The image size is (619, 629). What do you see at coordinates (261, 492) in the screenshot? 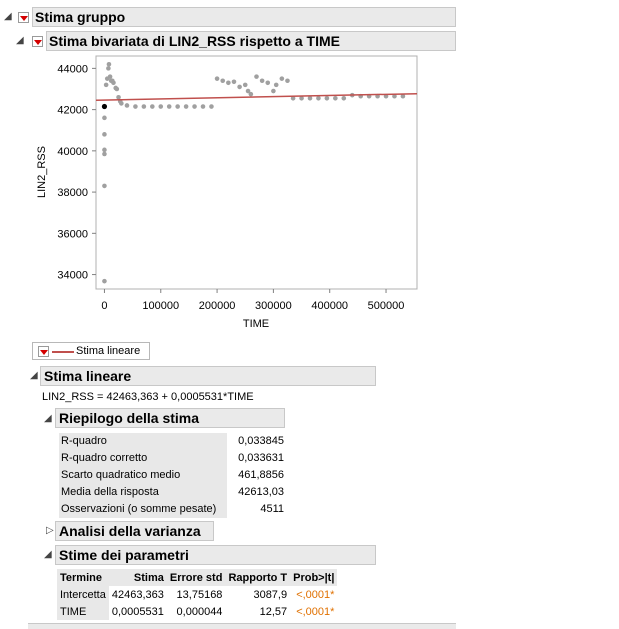
I see `summary-value: 42613,03` at bounding box center [261, 492].